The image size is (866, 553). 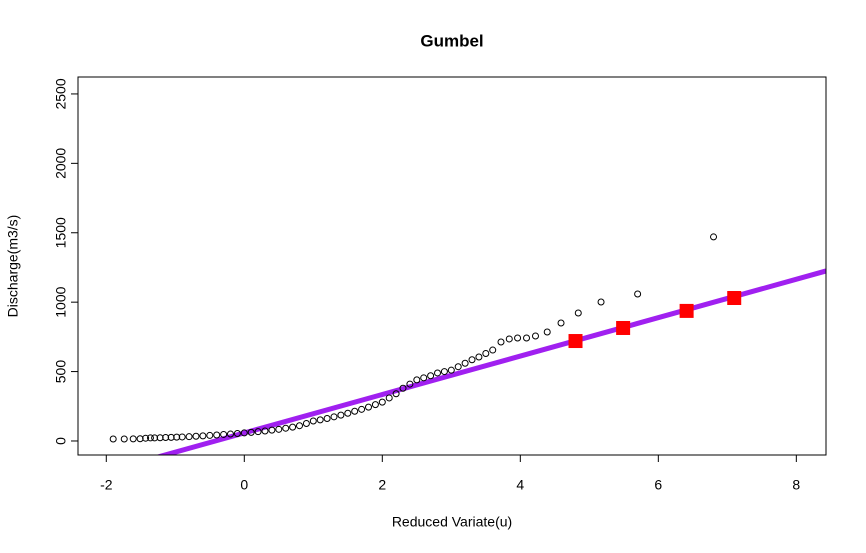 I want to click on x-tick-label: -2, so click(x=106, y=485).